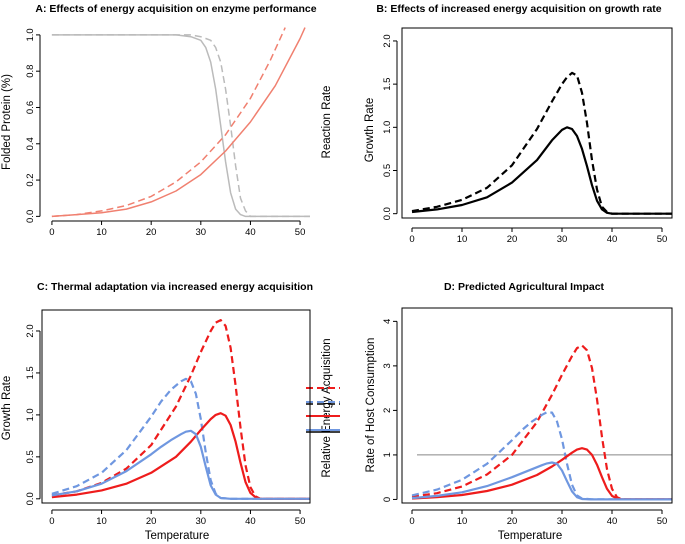 The height and width of the screenshot is (544, 685). I want to click on panel-c-ylabel-right: Relative Energy Acquisition, so click(327, 407).